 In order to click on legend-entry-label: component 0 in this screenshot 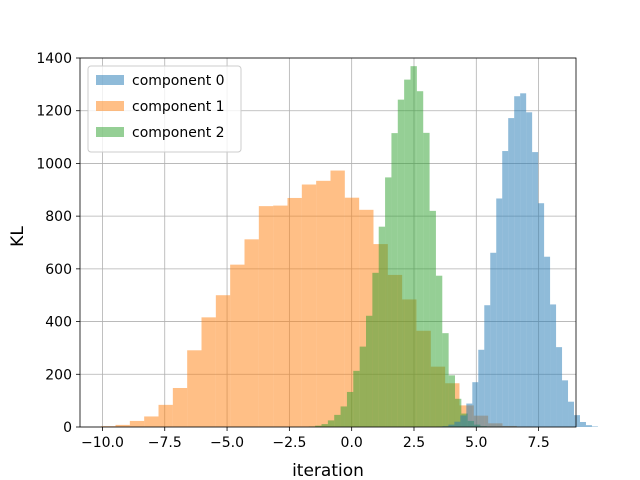, I will do `click(178, 81)`.